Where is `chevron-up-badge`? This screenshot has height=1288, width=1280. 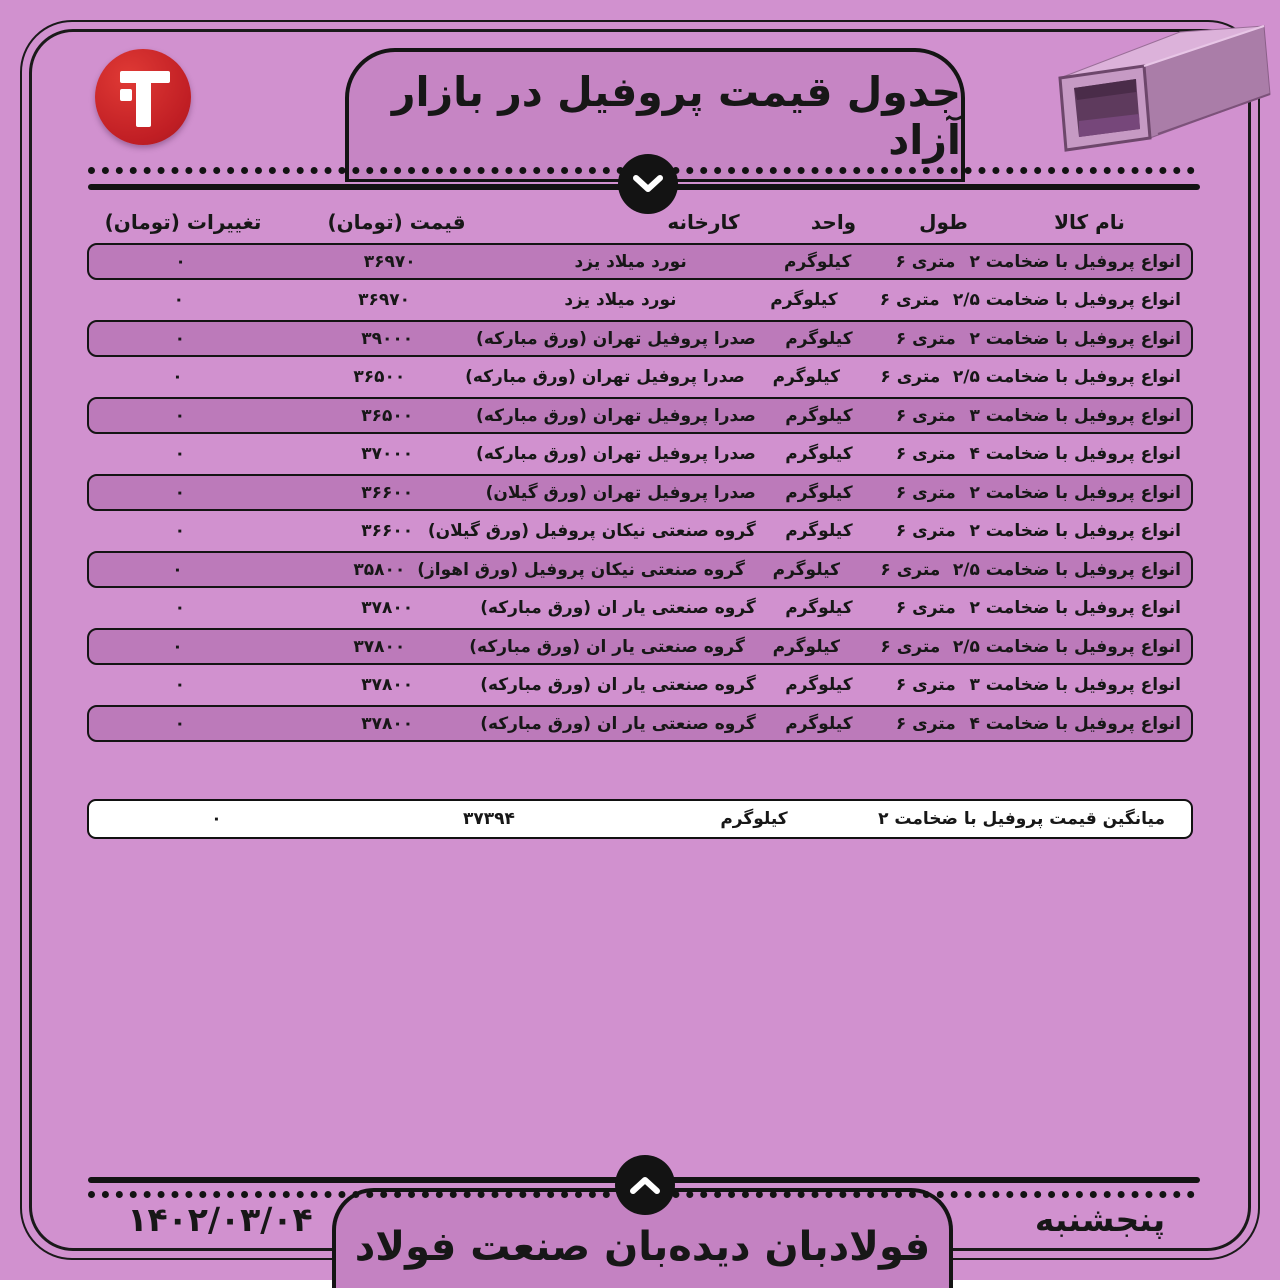 chevron-up-badge is located at coordinates (645, 1185).